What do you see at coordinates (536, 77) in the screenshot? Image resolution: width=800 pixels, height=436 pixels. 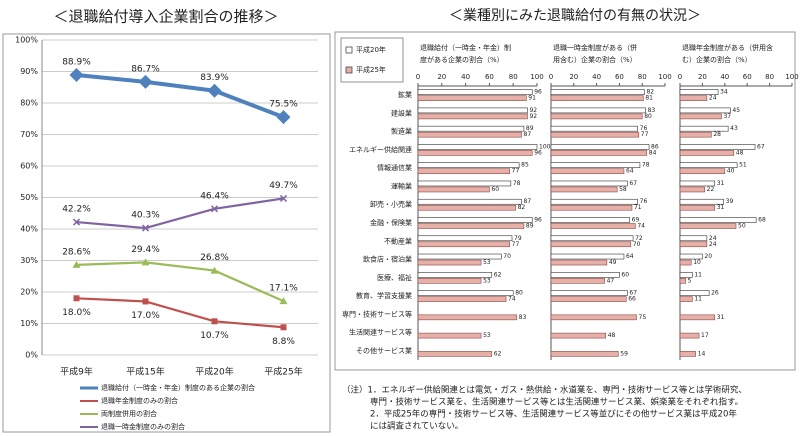 I see `x-tick-label: 100` at bounding box center [536, 77].